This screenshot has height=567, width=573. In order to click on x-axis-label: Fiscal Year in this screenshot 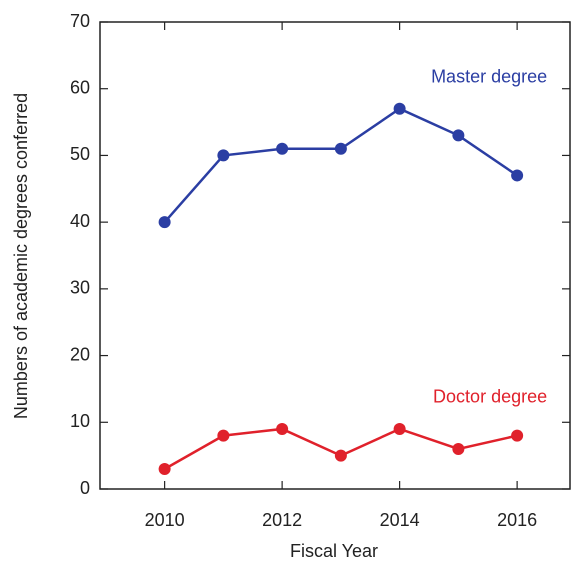, I will do `click(334, 551)`.